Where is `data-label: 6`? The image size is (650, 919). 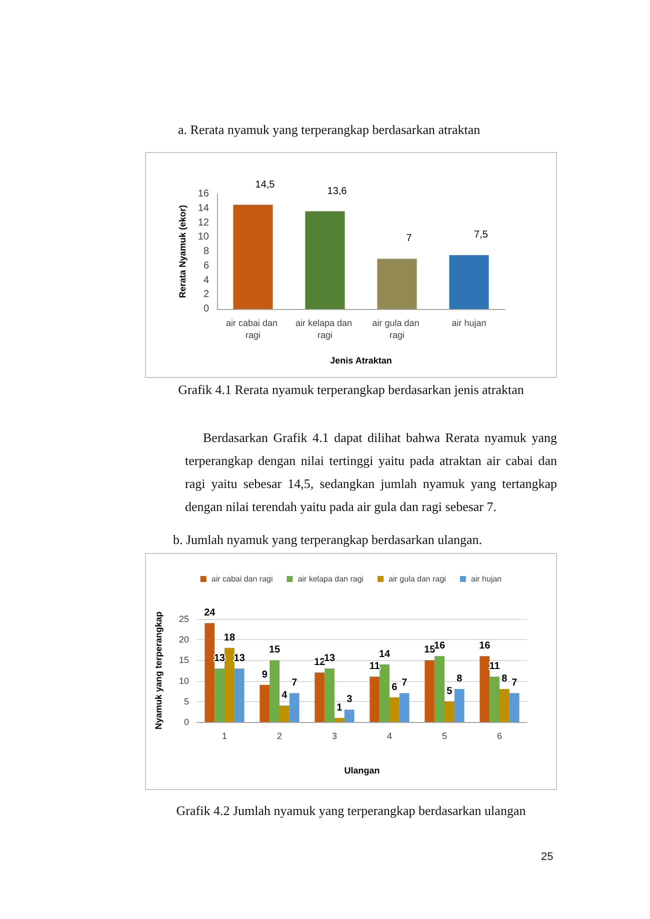
data-label: 6 is located at coordinates (395, 687).